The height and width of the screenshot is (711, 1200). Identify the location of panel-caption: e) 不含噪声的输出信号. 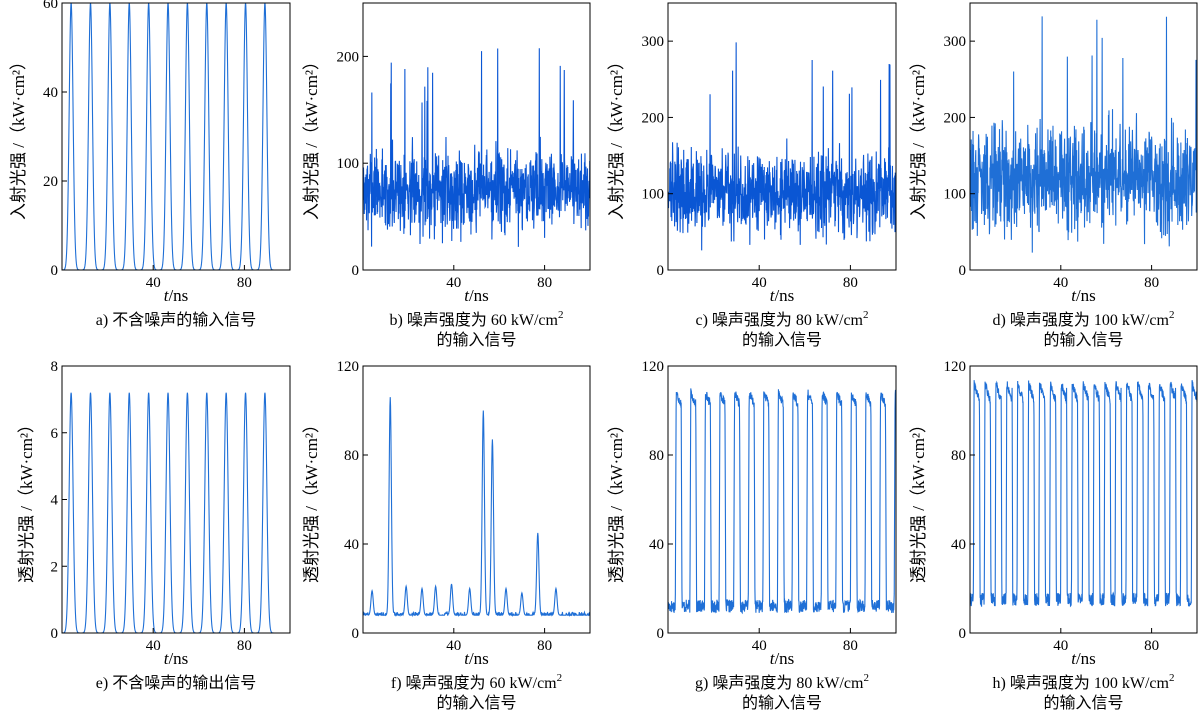
(176, 683).